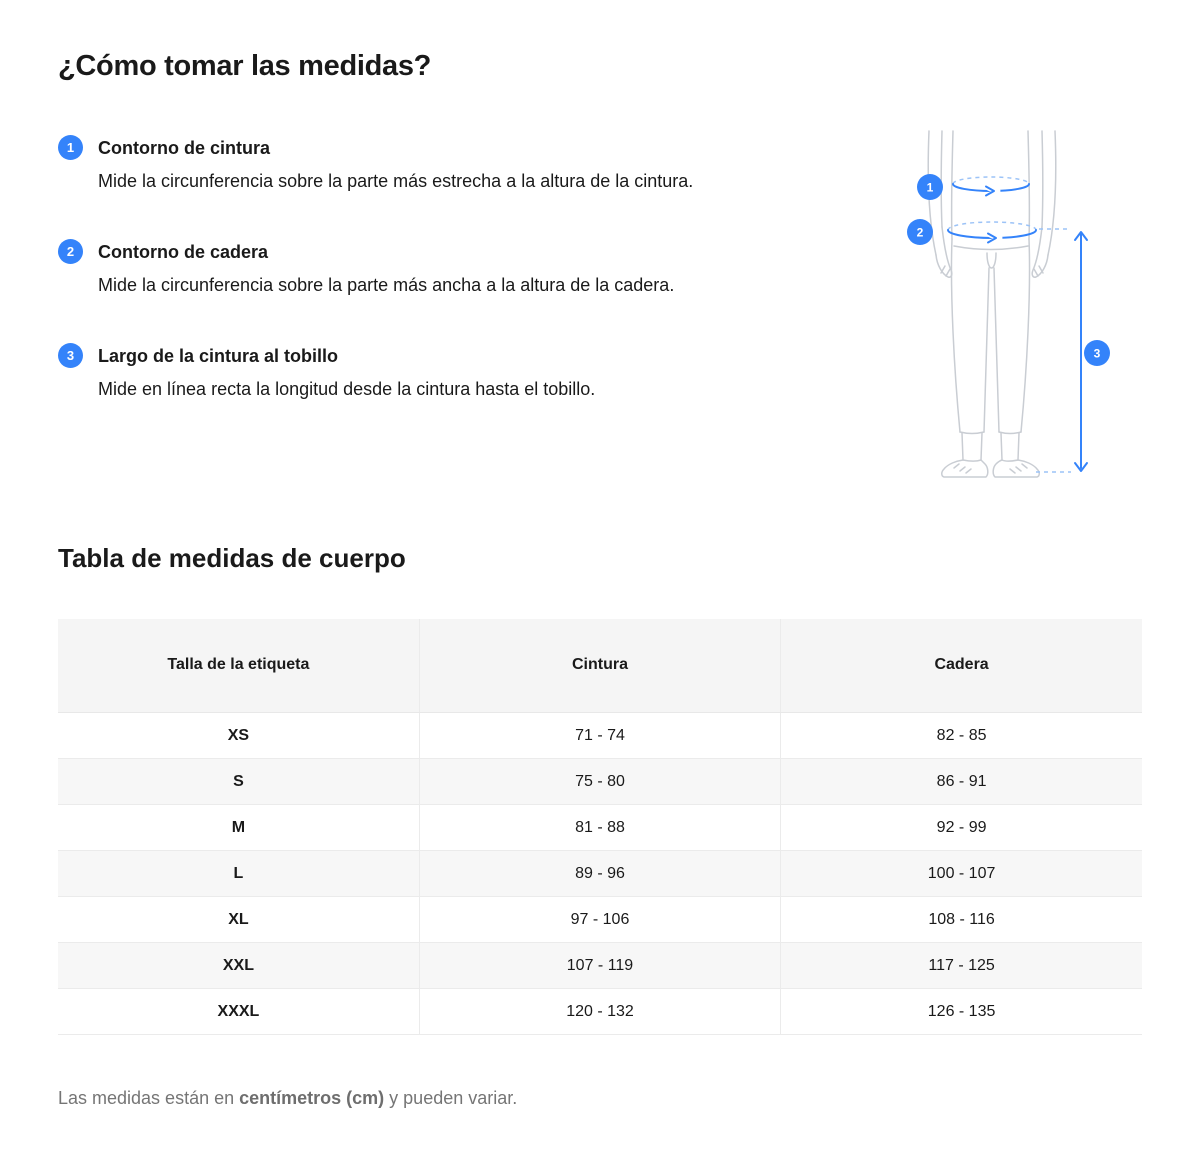  I want to click on waist-range: 75 - 80, so click(599, 782).